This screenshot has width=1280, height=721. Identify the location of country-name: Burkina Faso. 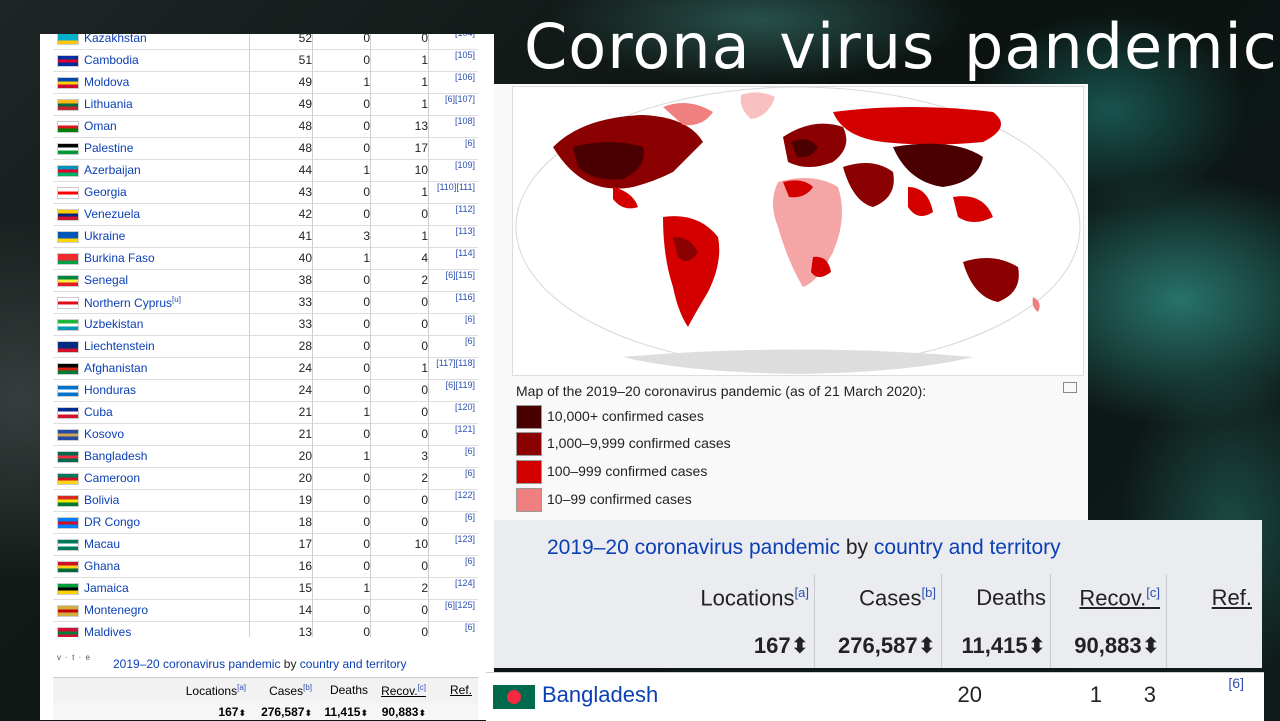
(119, 258).